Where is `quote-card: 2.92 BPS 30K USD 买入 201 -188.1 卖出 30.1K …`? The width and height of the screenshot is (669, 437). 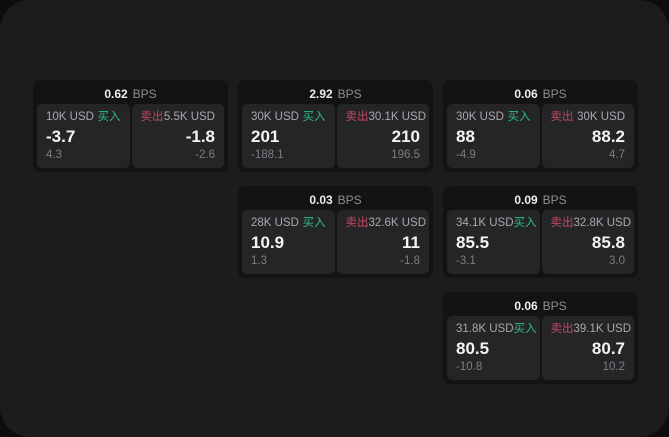 quote-card: 2.92 BPS 30K USD 买入 201 -188.1 卖出 30.1K … is located at coordinates (335, 126).